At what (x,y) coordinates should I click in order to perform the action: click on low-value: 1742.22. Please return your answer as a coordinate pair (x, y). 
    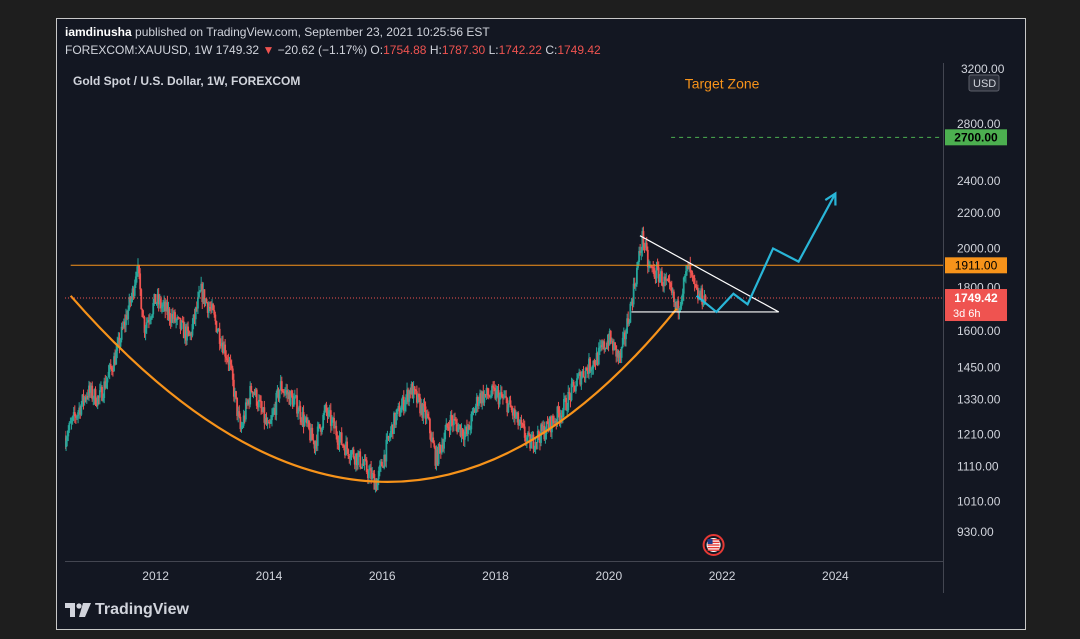
    Looking at the image, I should click on (520, 50).